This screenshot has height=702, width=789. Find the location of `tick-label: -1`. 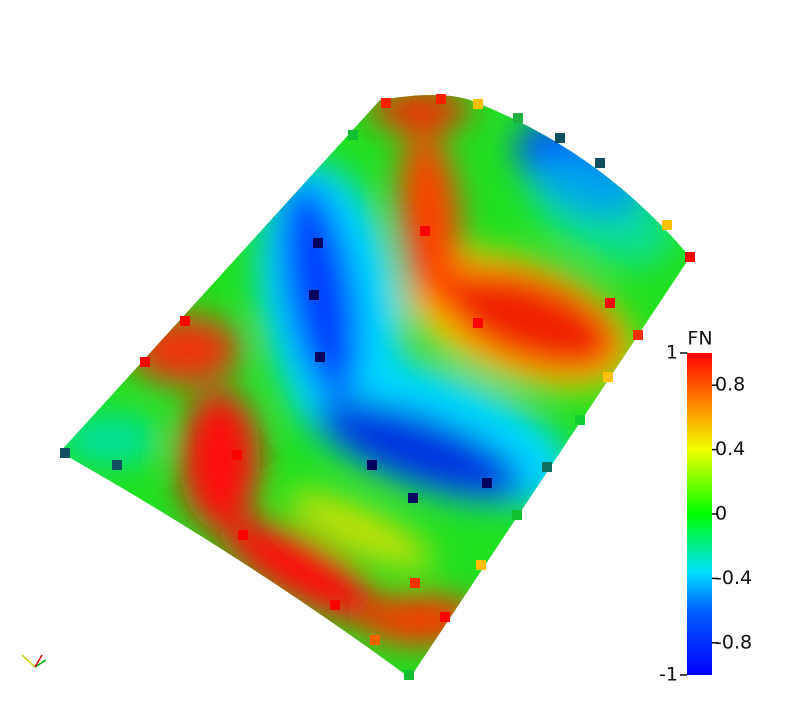

tick-label: -1 is located at coordinates (668, 675).